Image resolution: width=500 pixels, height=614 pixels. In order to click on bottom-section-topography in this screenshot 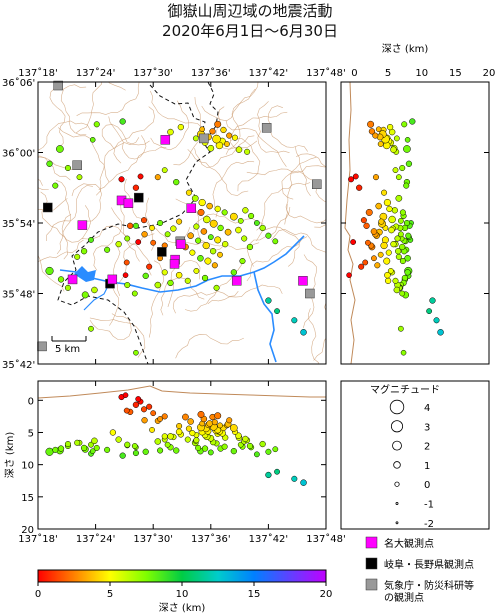, I will do `click(182, 392)`.